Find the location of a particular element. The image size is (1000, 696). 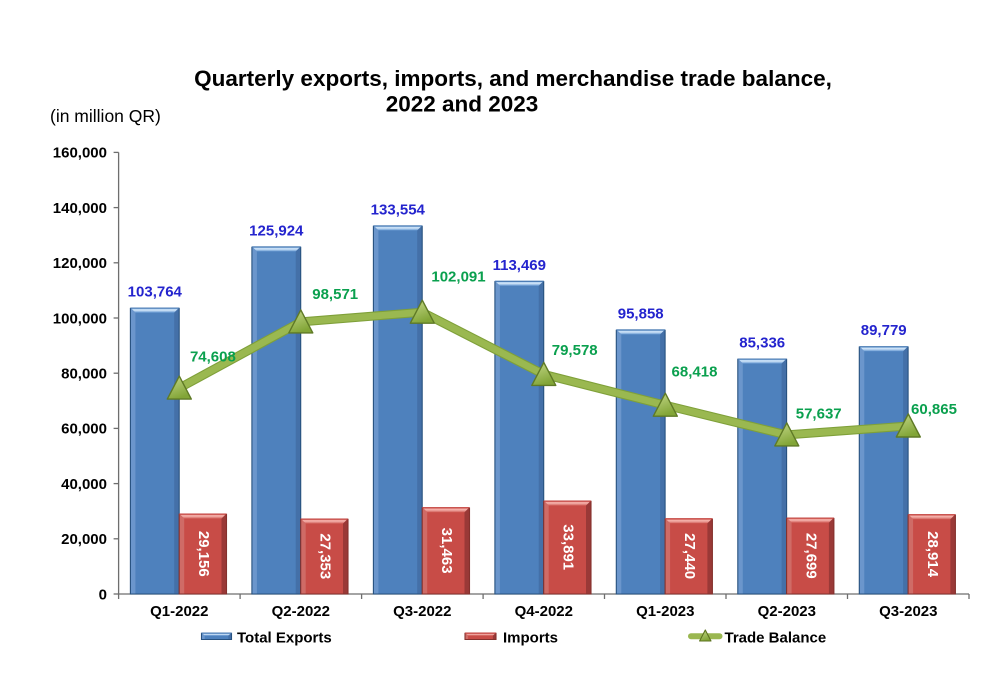

svg-text: 27,440 is located at coordinates (689, 556).